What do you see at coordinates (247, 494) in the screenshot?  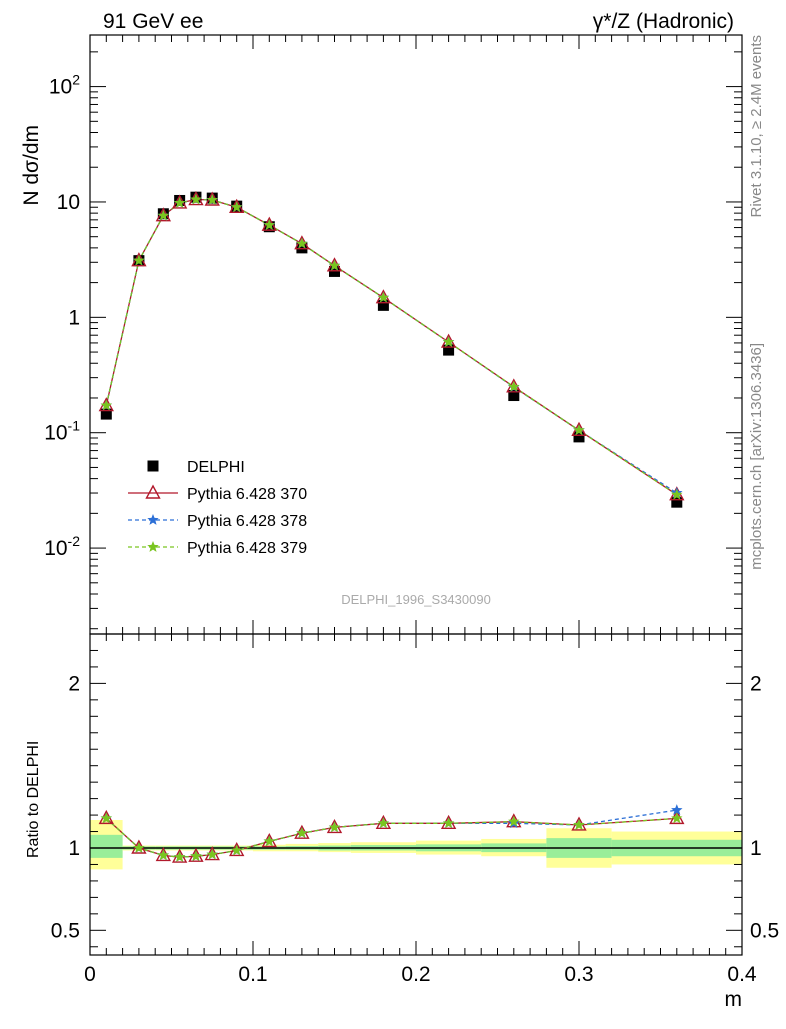 I see `legend-label: Pythia 6.428 370` at bounding box center [247, 494].